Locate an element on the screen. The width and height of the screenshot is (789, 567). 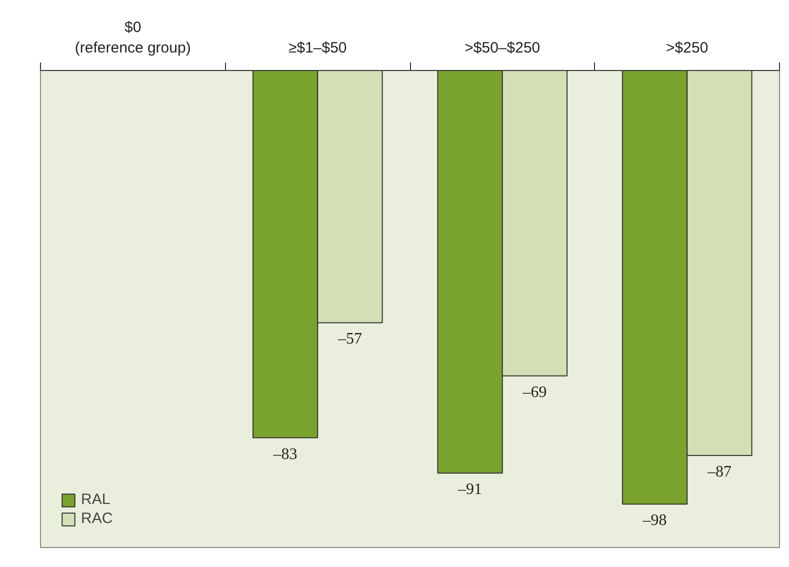
data-label: –69 is located at coordinates (534, 392).